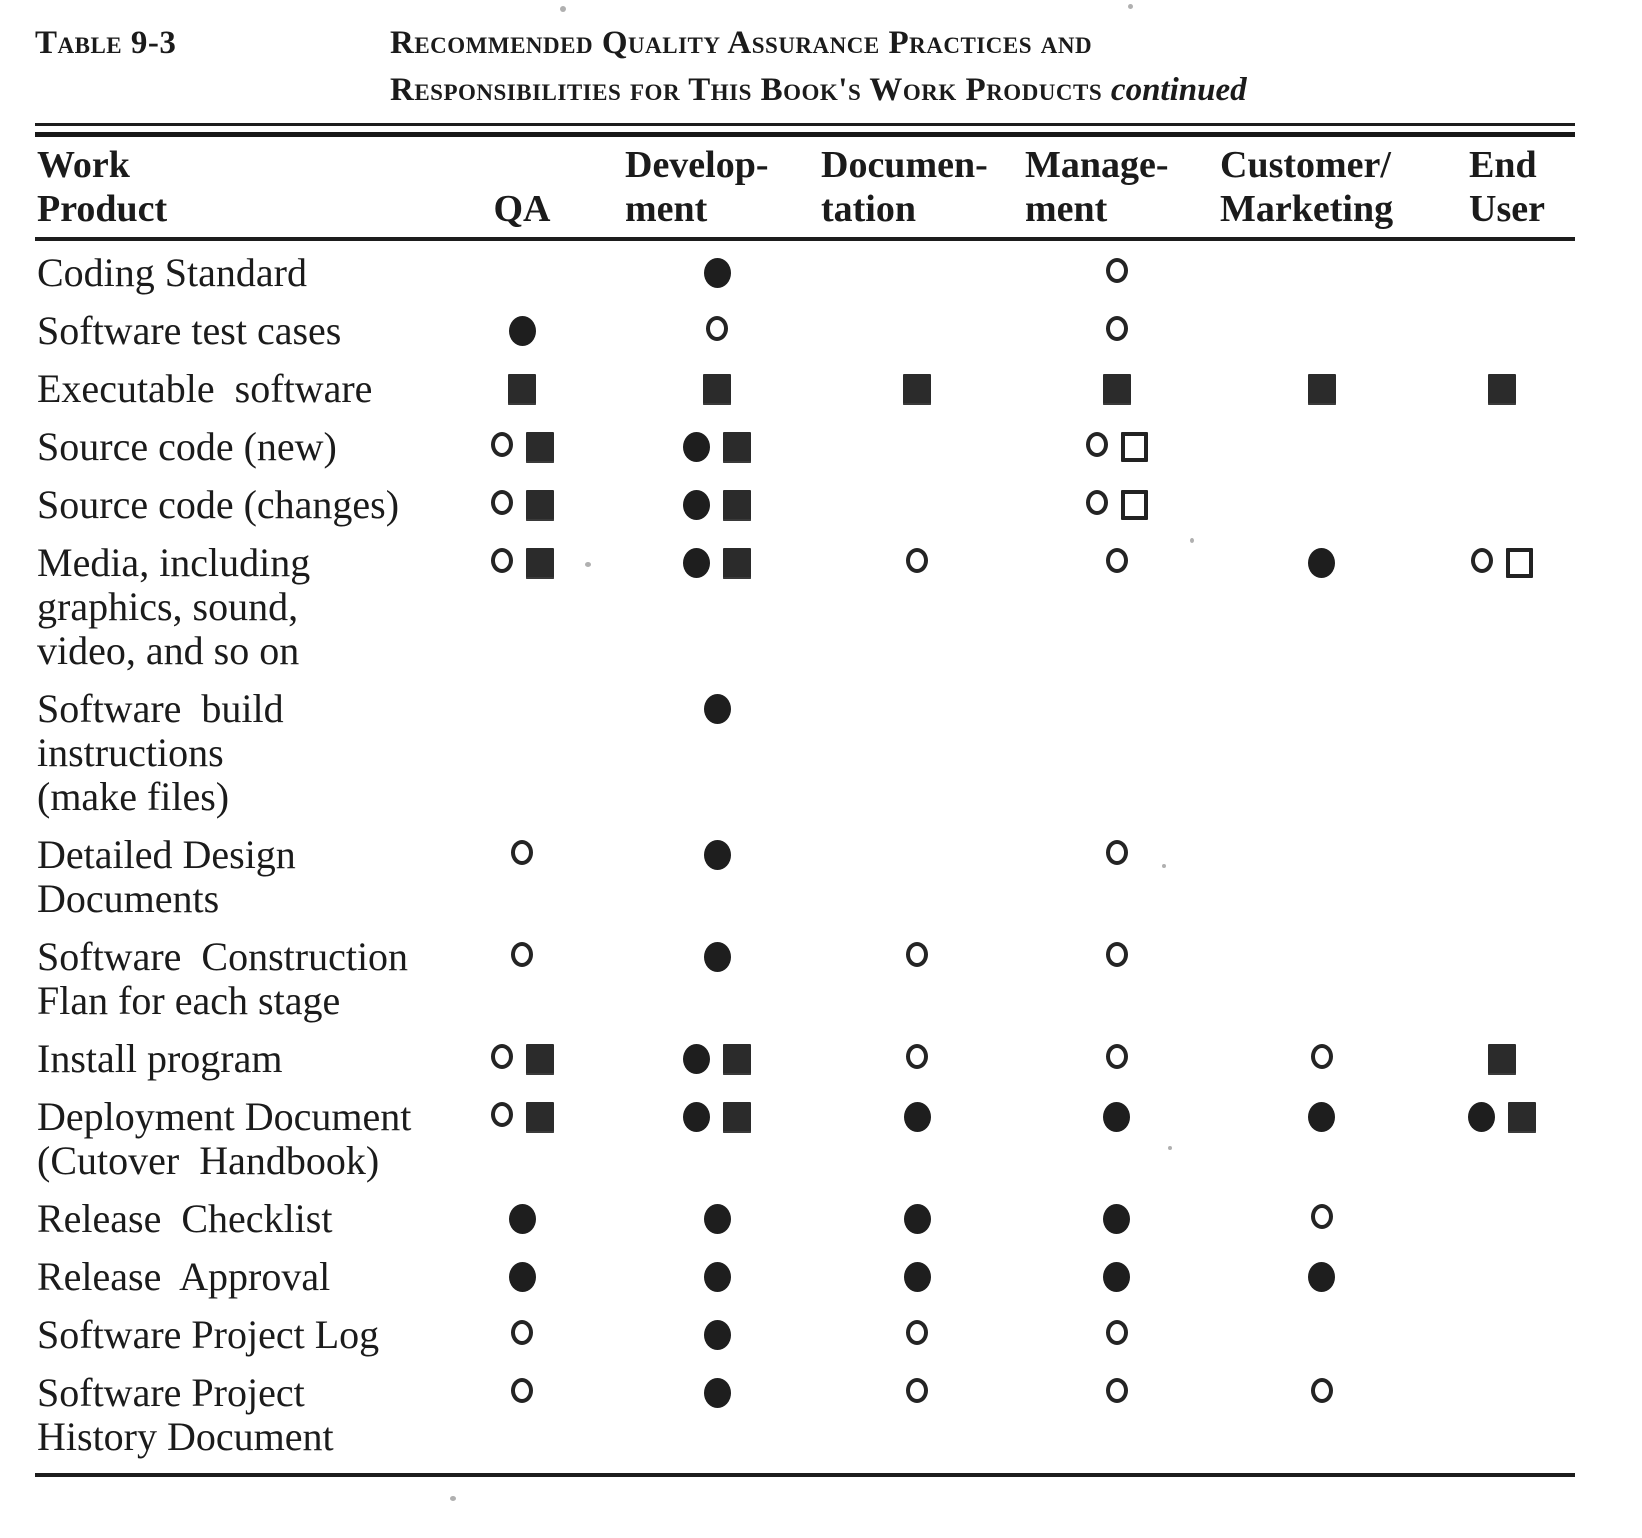  I want to click on work-product-line: Install program, so click(160, 1058).